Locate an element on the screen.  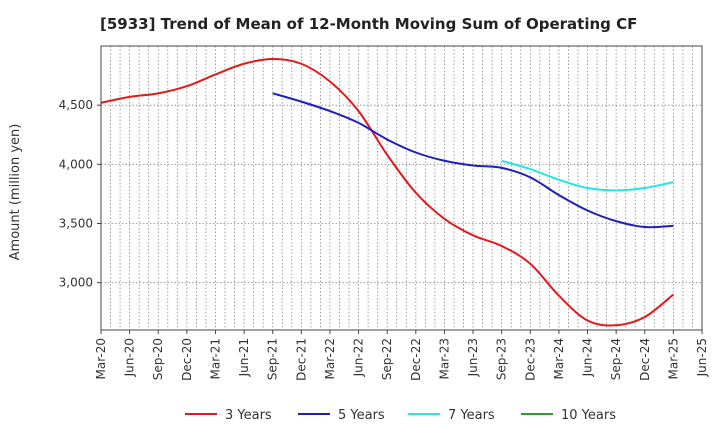
x-tick-label: Dec-23 is located at coordinates (530, 359).